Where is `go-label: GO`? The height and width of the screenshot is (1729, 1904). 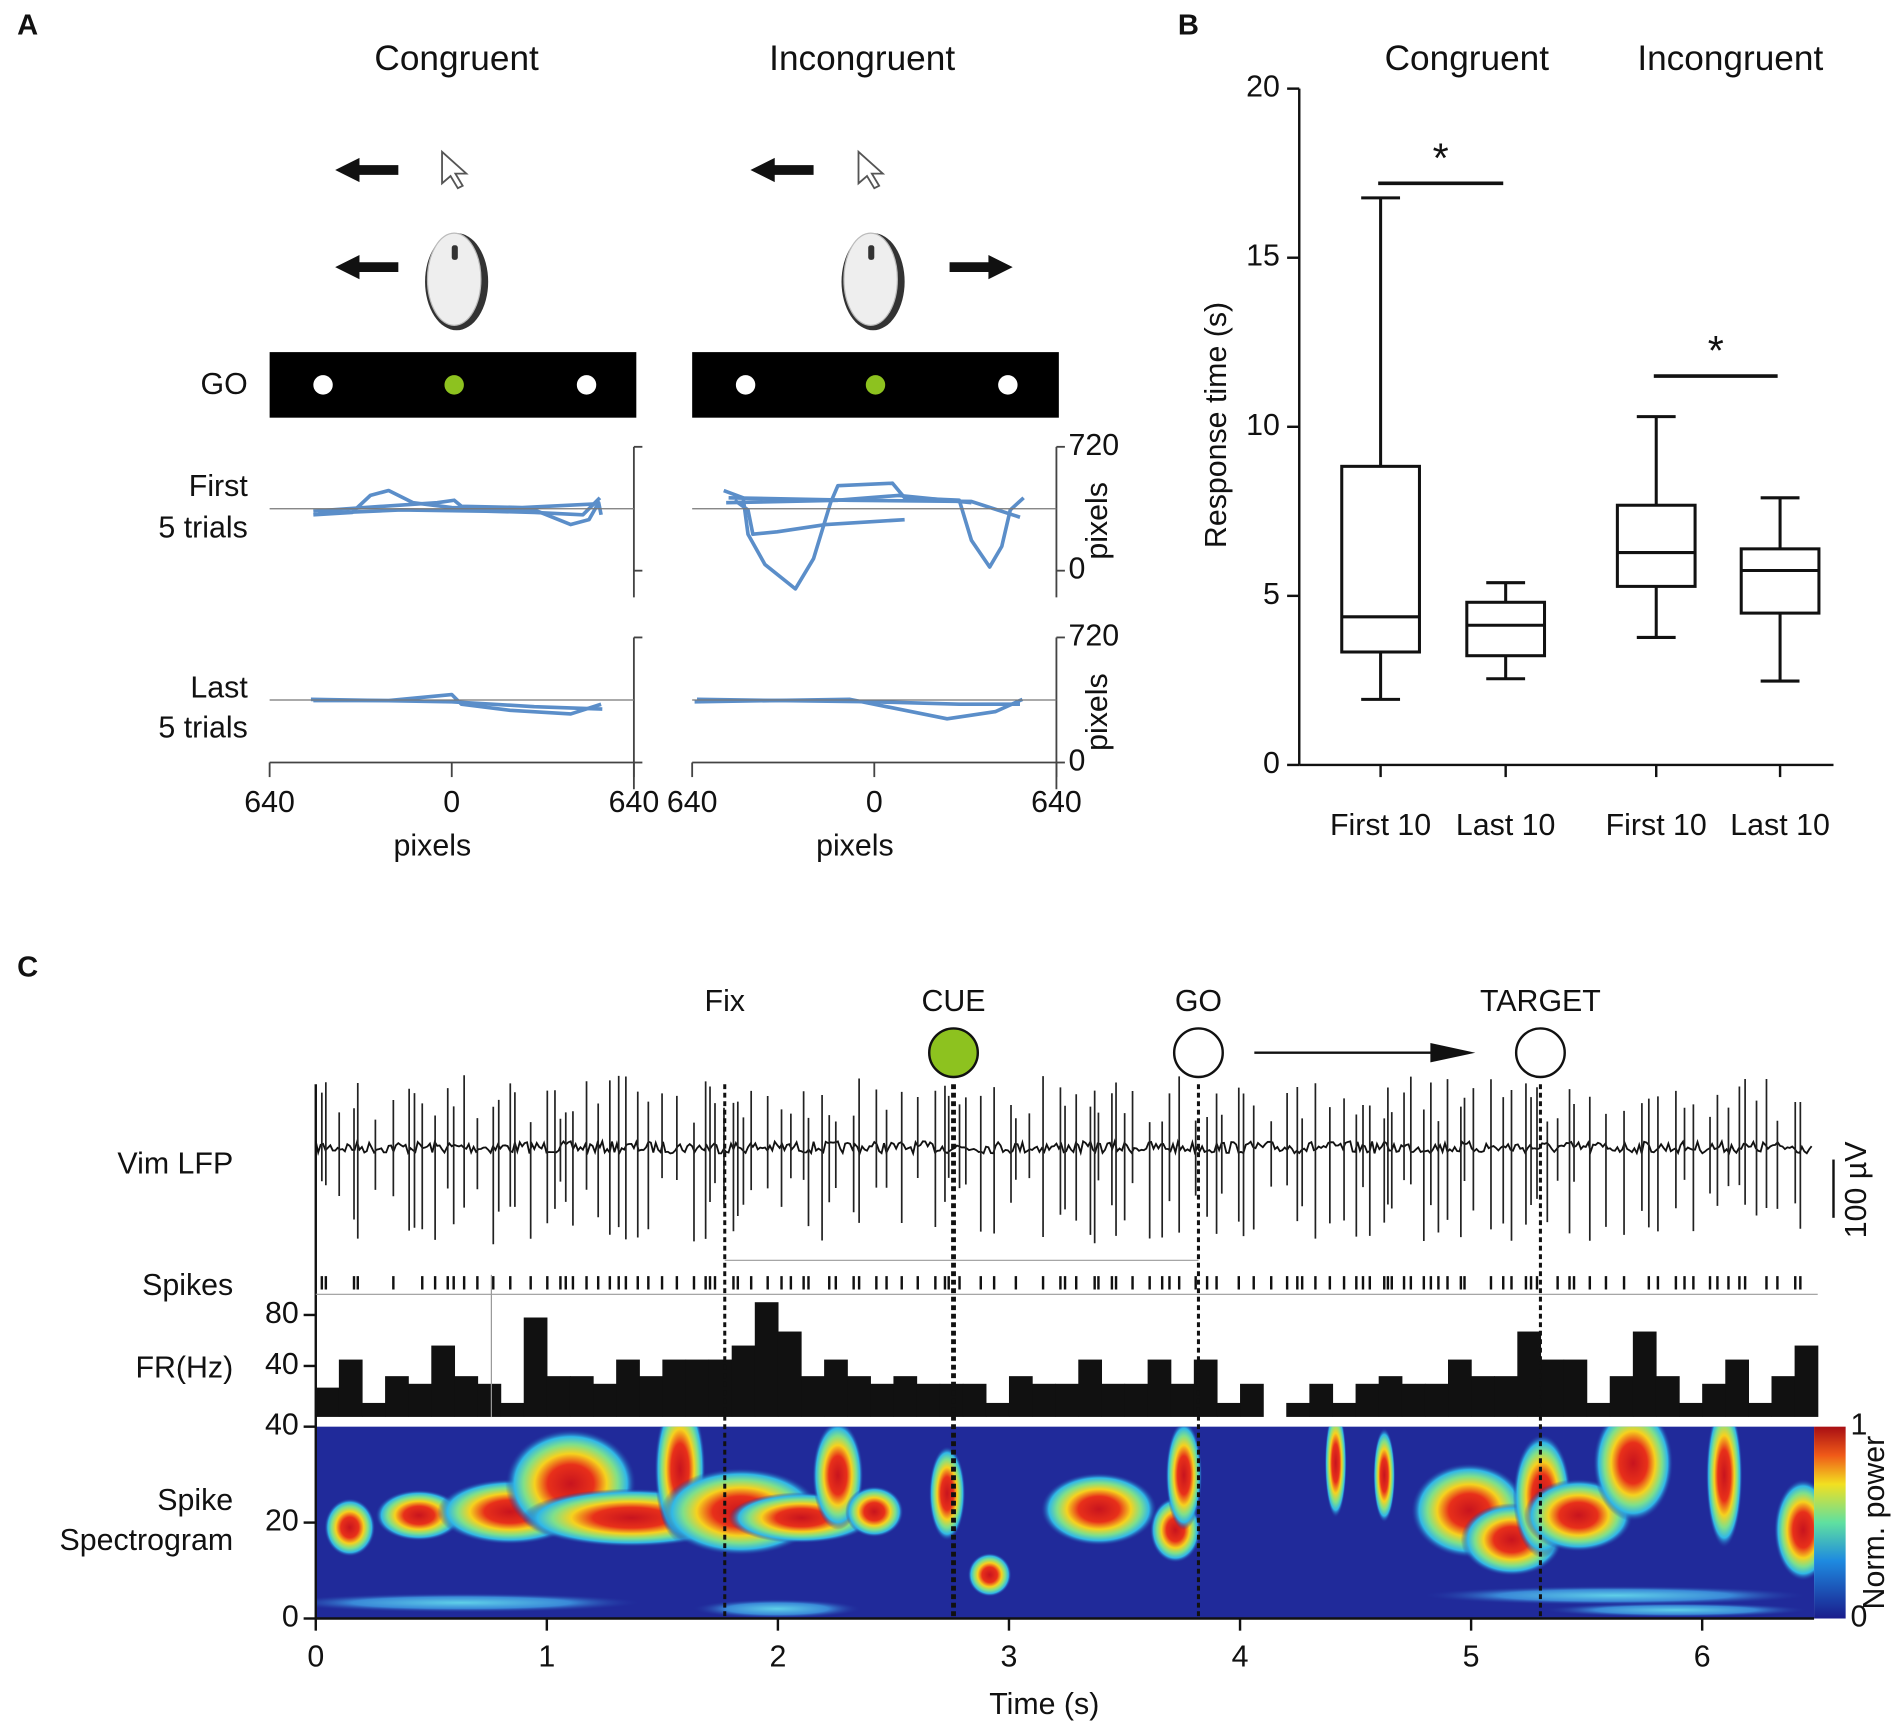 go-label: GO is located at coordinates (224, 384).